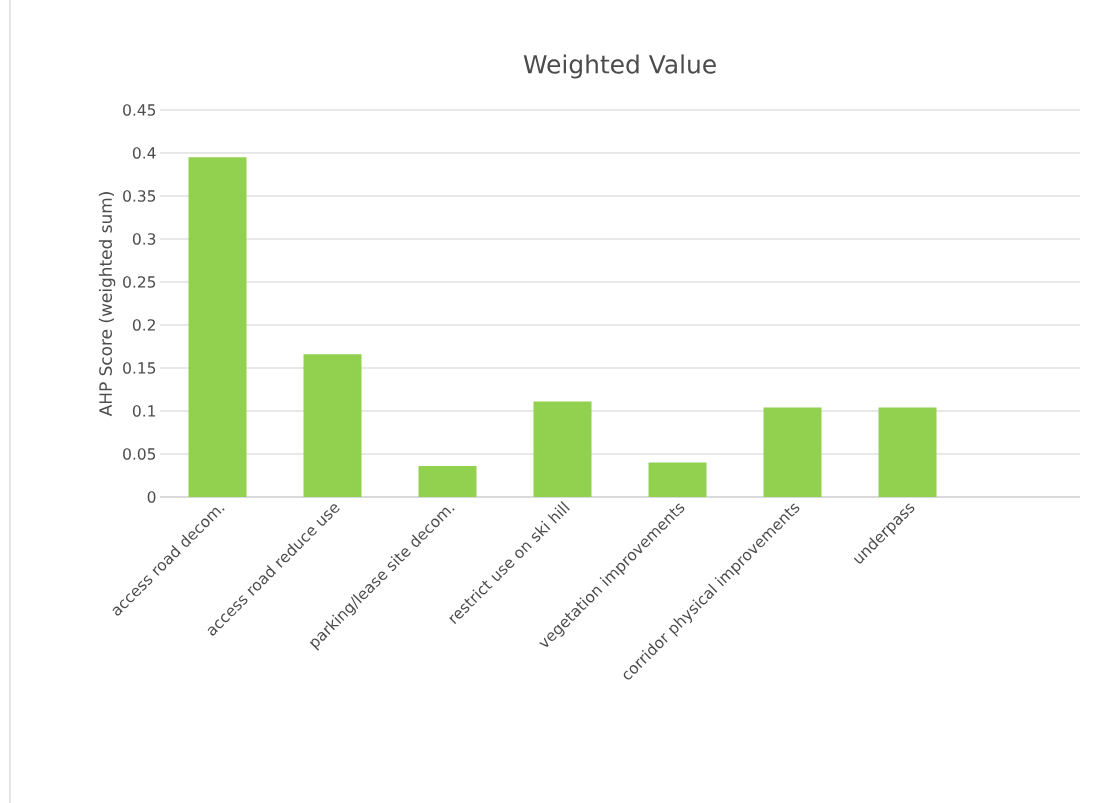 The width and height of the screenshot is (1097, 803). I want to click on y-axis-title: AHP Score (weighted sum), so click(107, 304).